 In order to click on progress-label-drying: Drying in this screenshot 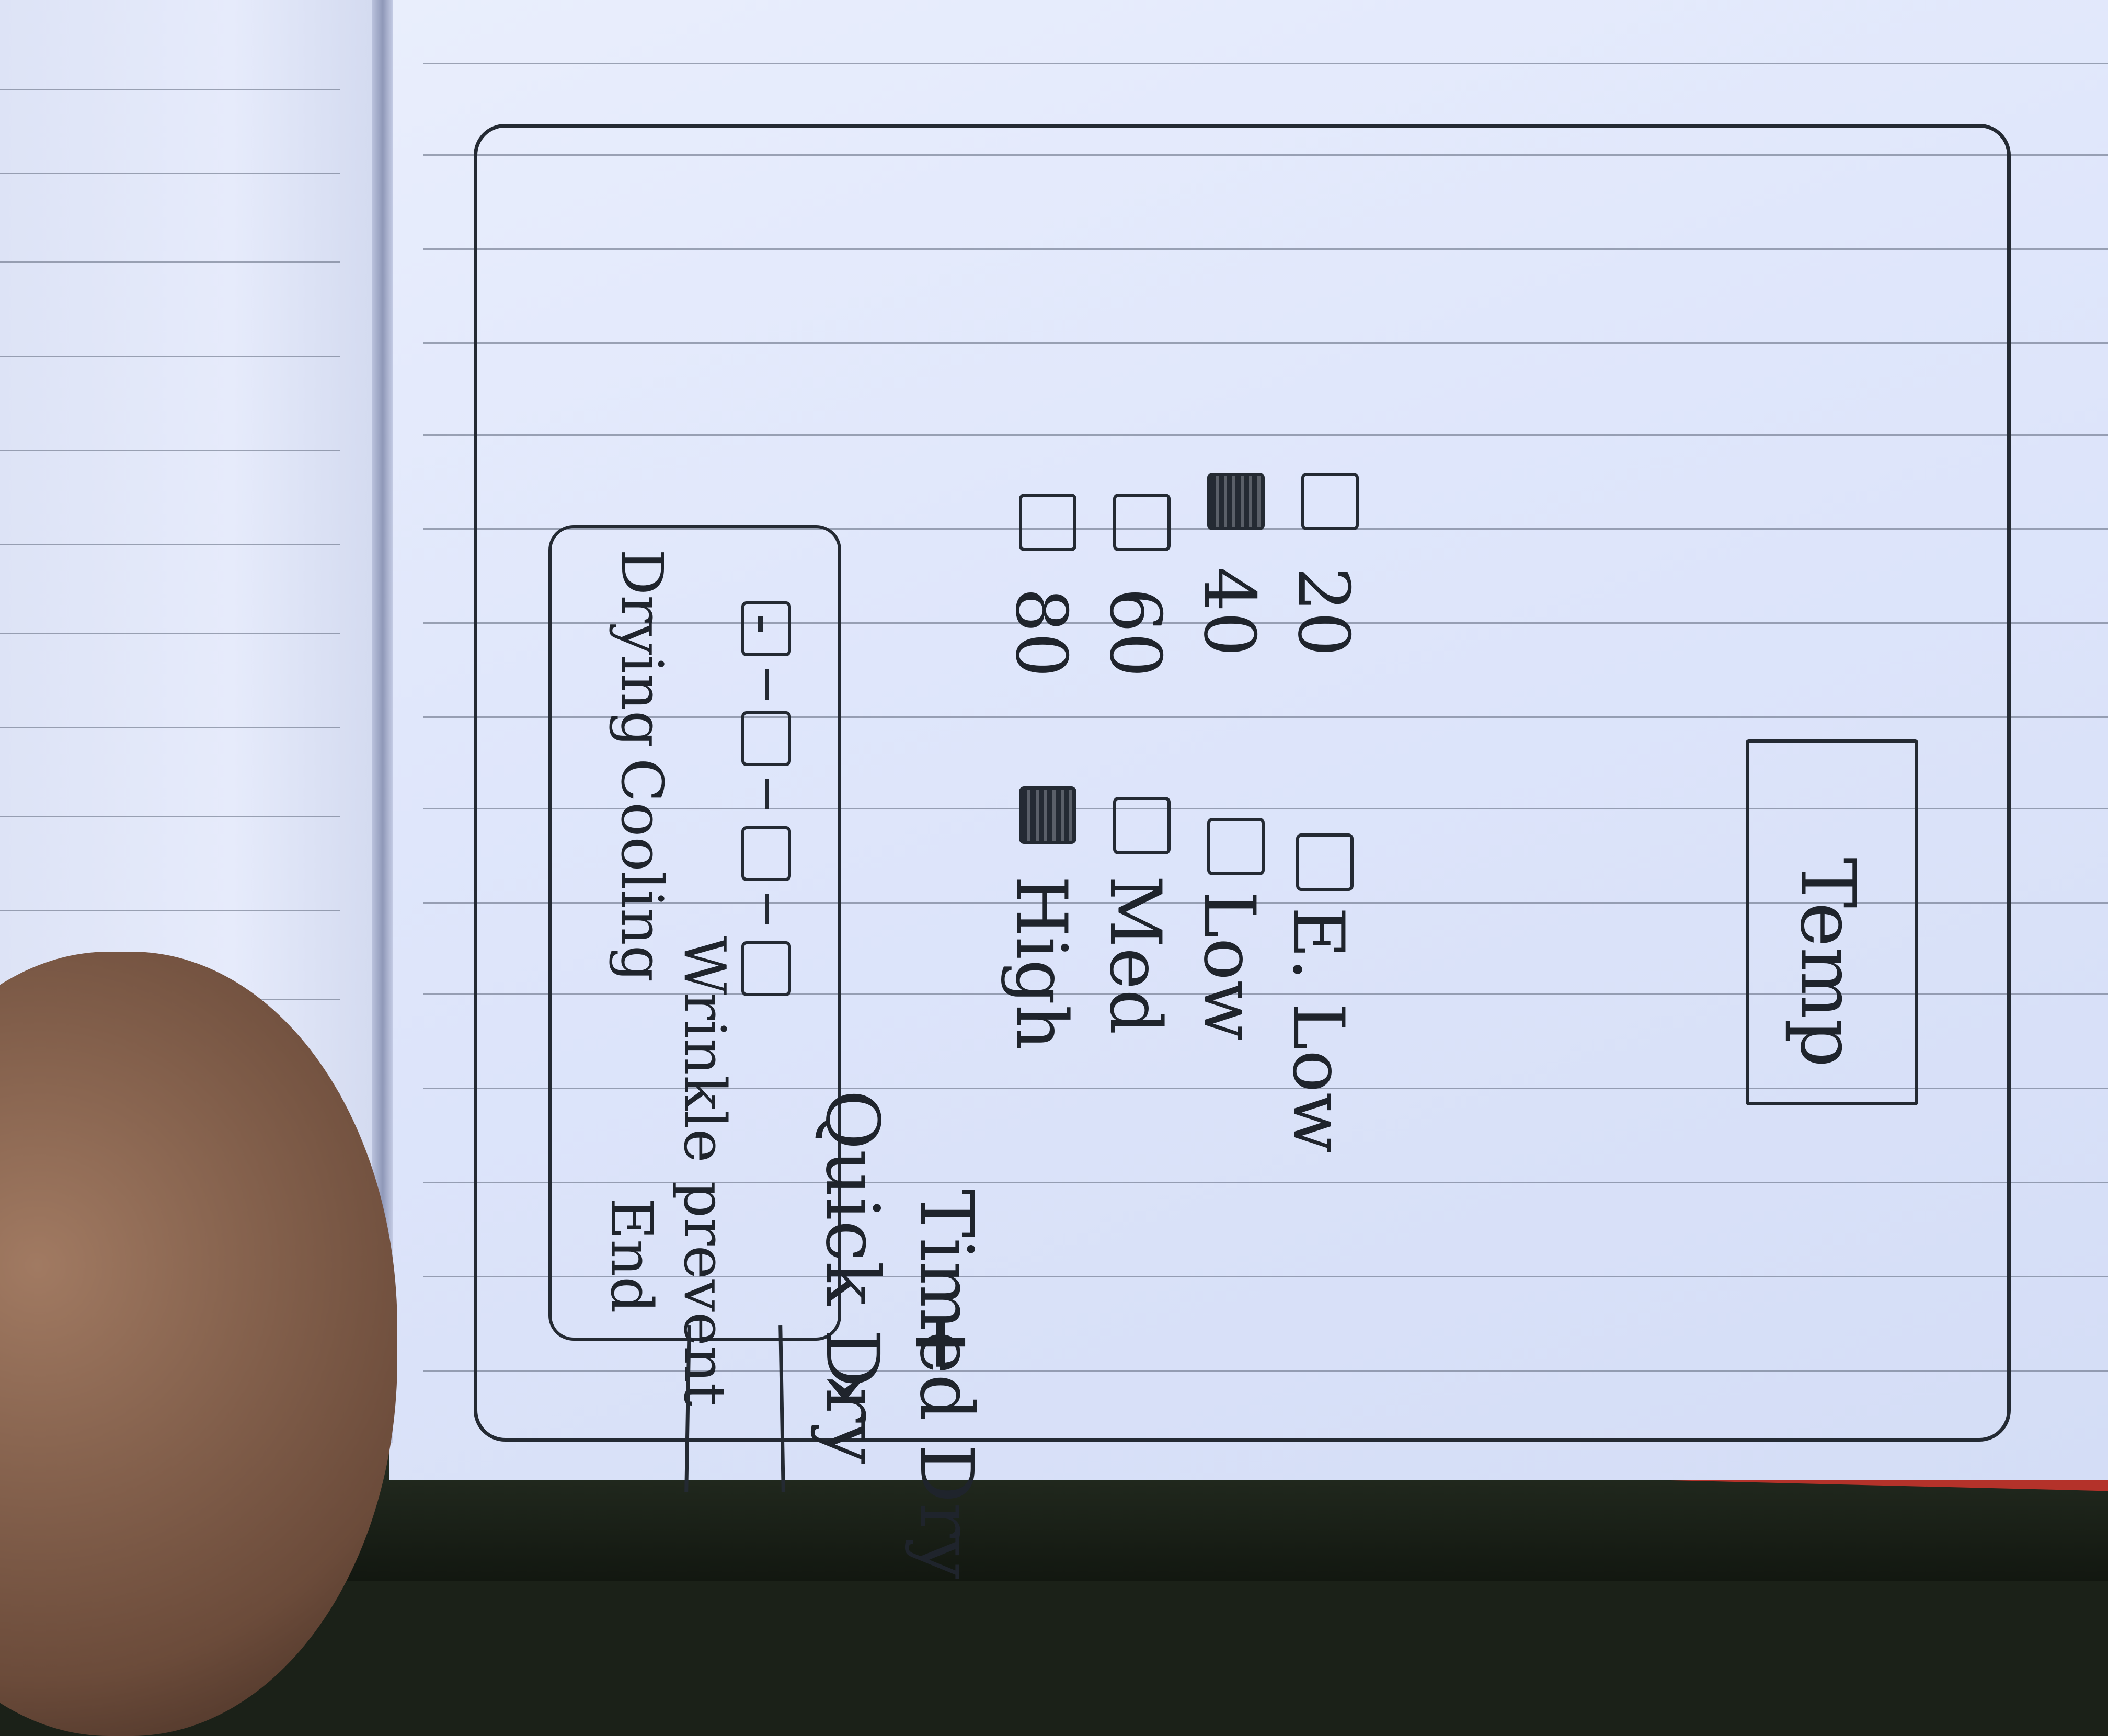, I will do `click(642, 649)`.